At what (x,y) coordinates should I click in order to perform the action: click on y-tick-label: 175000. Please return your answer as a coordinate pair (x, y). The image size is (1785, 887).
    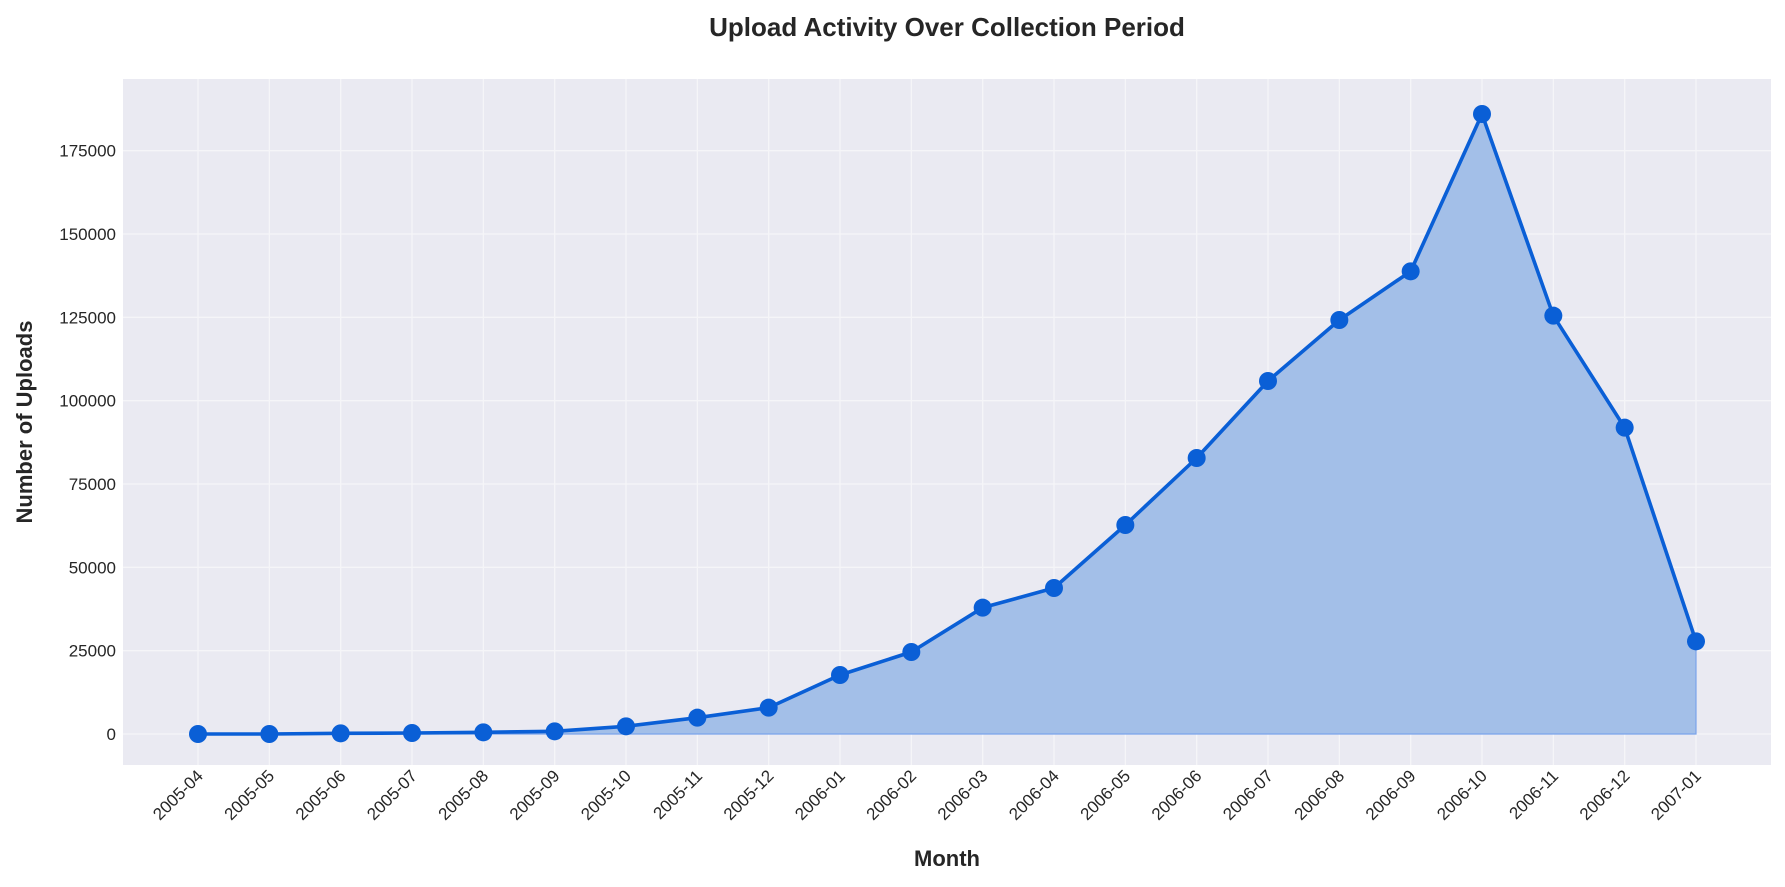
    Looking at the image, I should click on (87, 151).